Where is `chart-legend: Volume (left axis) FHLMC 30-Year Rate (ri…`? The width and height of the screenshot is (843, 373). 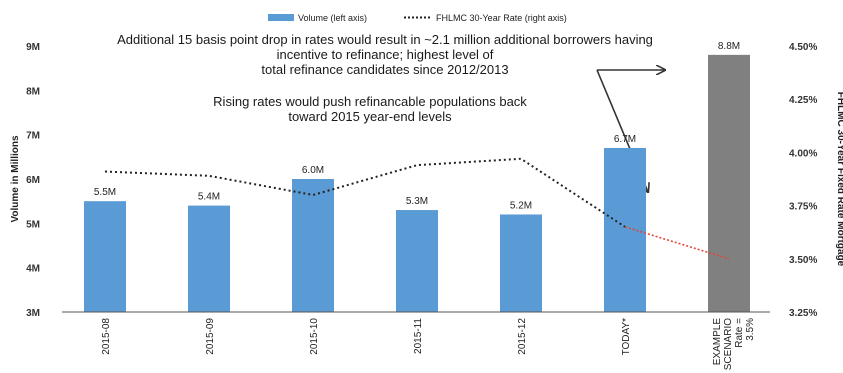
chart-legend: Volume (left axis) FHLMC 30-Year Rate (ri… is located at coordinates (417, 18).